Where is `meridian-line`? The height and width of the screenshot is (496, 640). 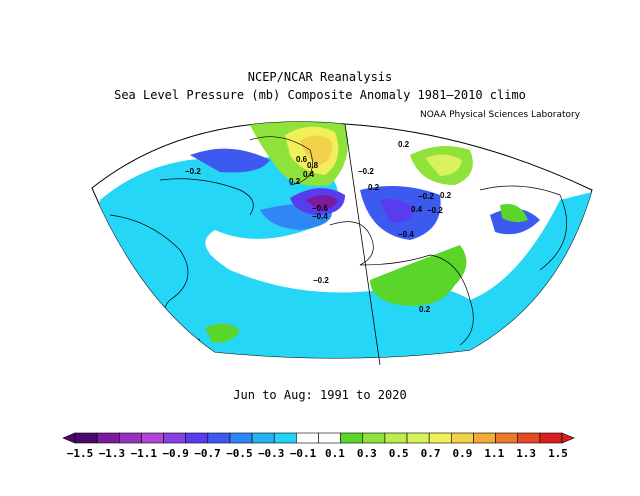 meridian-line is located at coordinates (362, 244).